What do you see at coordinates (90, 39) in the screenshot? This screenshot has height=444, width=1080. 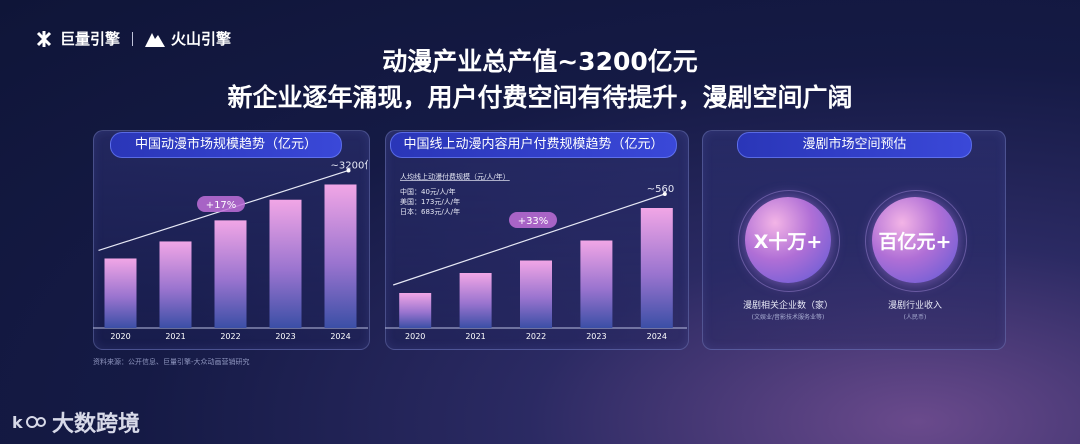 I see `brand-logo-1: 巨量引擎` at bounding box center [90, 39].